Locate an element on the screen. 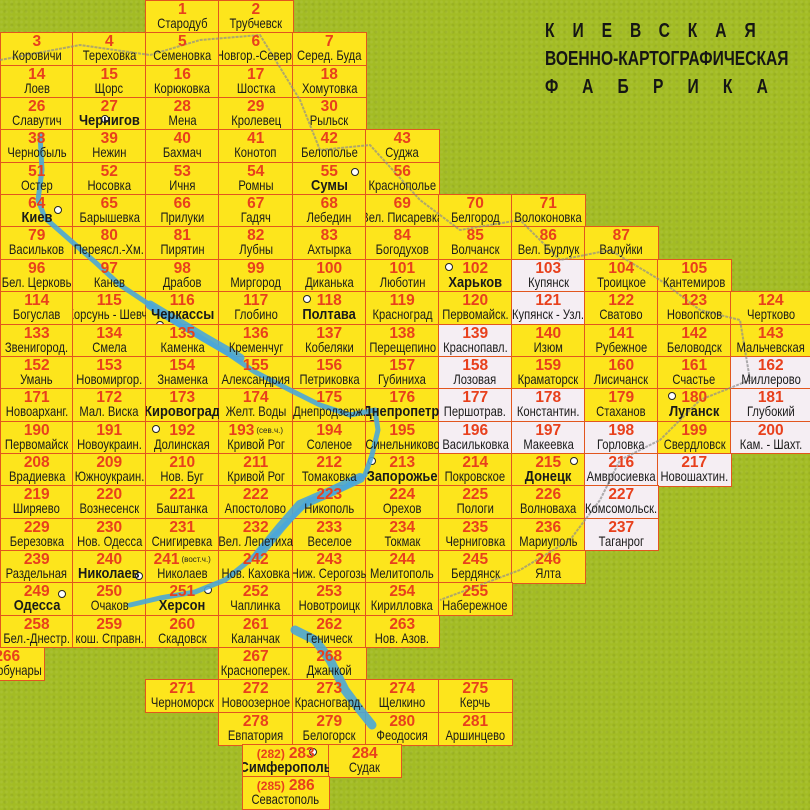 Image resolution: width=810 pixels, height=810 pixels. map-sheet: 83 Ахтырка is located at coordinates (329, 243).